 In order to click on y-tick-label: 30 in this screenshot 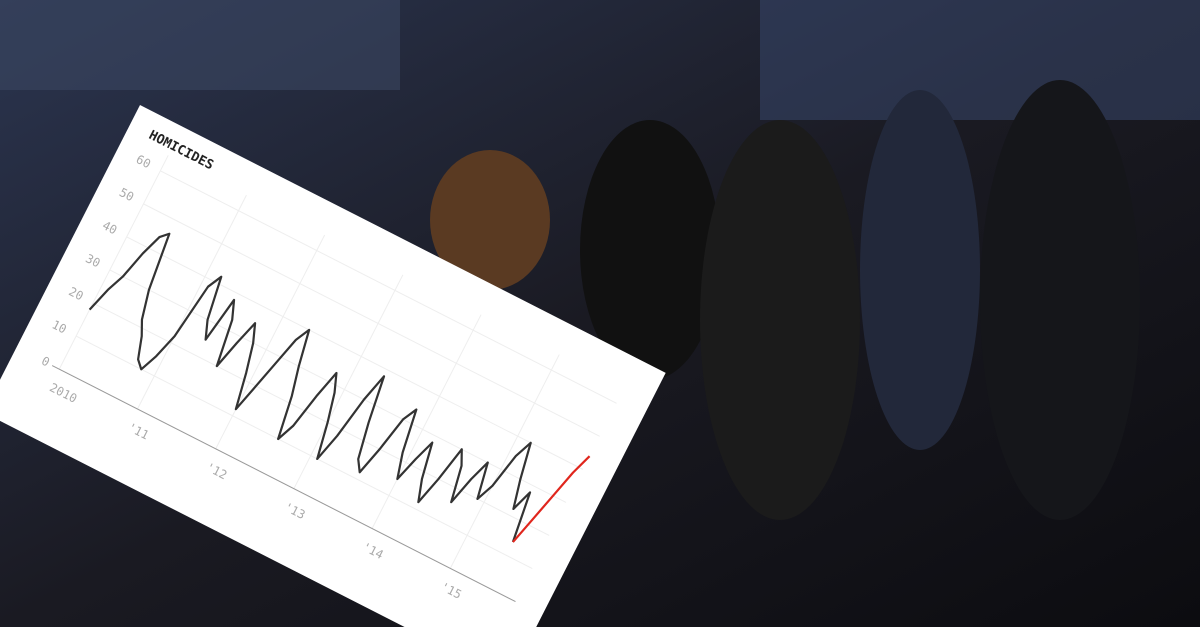, I will do `click(92, 260)`.